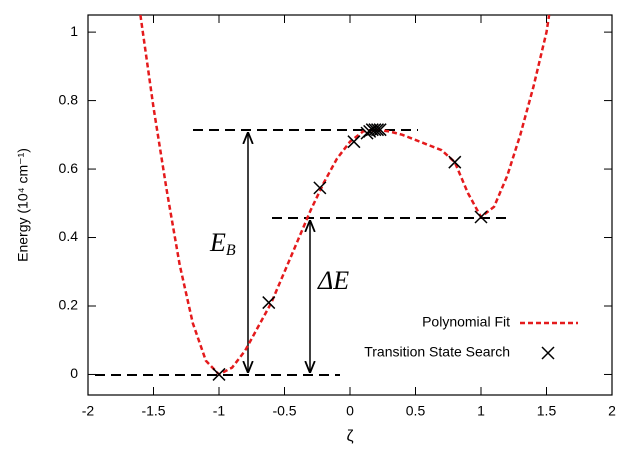 Image resolution: width=621 pixels, height=451 pixels. Describe the element at coordinates (284, 411) in the screenshot. I see `x-tick-label: -0.5` at that location.